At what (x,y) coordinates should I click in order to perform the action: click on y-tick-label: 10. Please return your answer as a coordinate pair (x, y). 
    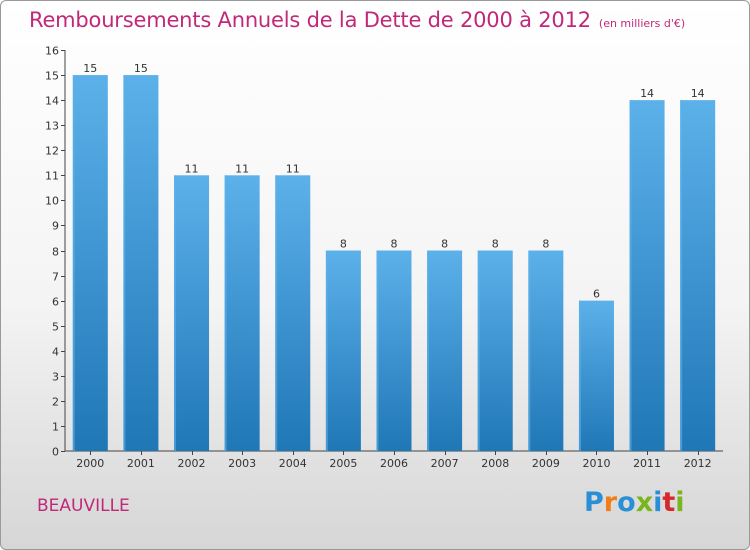
    Looking at the image, I should click on (52, 201).